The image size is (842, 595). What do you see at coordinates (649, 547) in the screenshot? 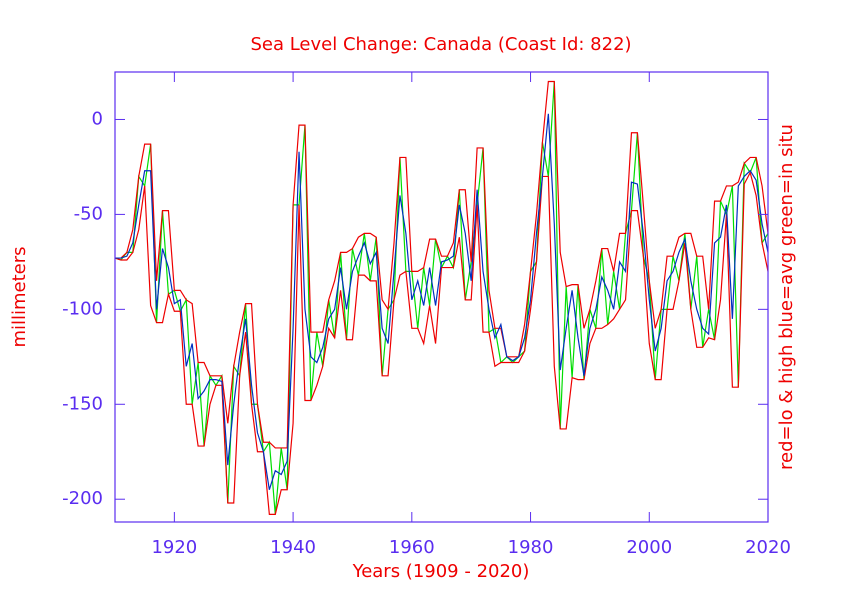
I see `x-tick-label: 2000` at bounding box center [649, 547].